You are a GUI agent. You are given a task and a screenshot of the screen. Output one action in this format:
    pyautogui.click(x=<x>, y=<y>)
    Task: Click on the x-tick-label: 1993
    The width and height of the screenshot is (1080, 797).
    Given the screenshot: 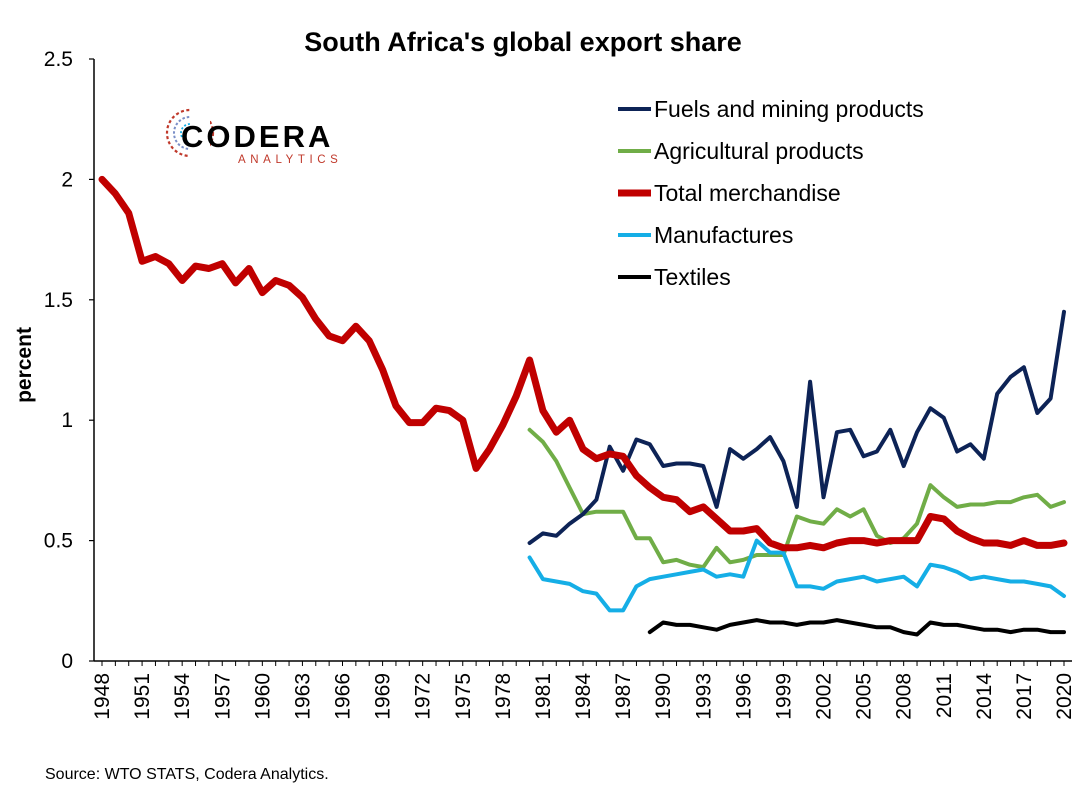 What is the action you would take?
    pyautogui.click(x=703, y=696)
    